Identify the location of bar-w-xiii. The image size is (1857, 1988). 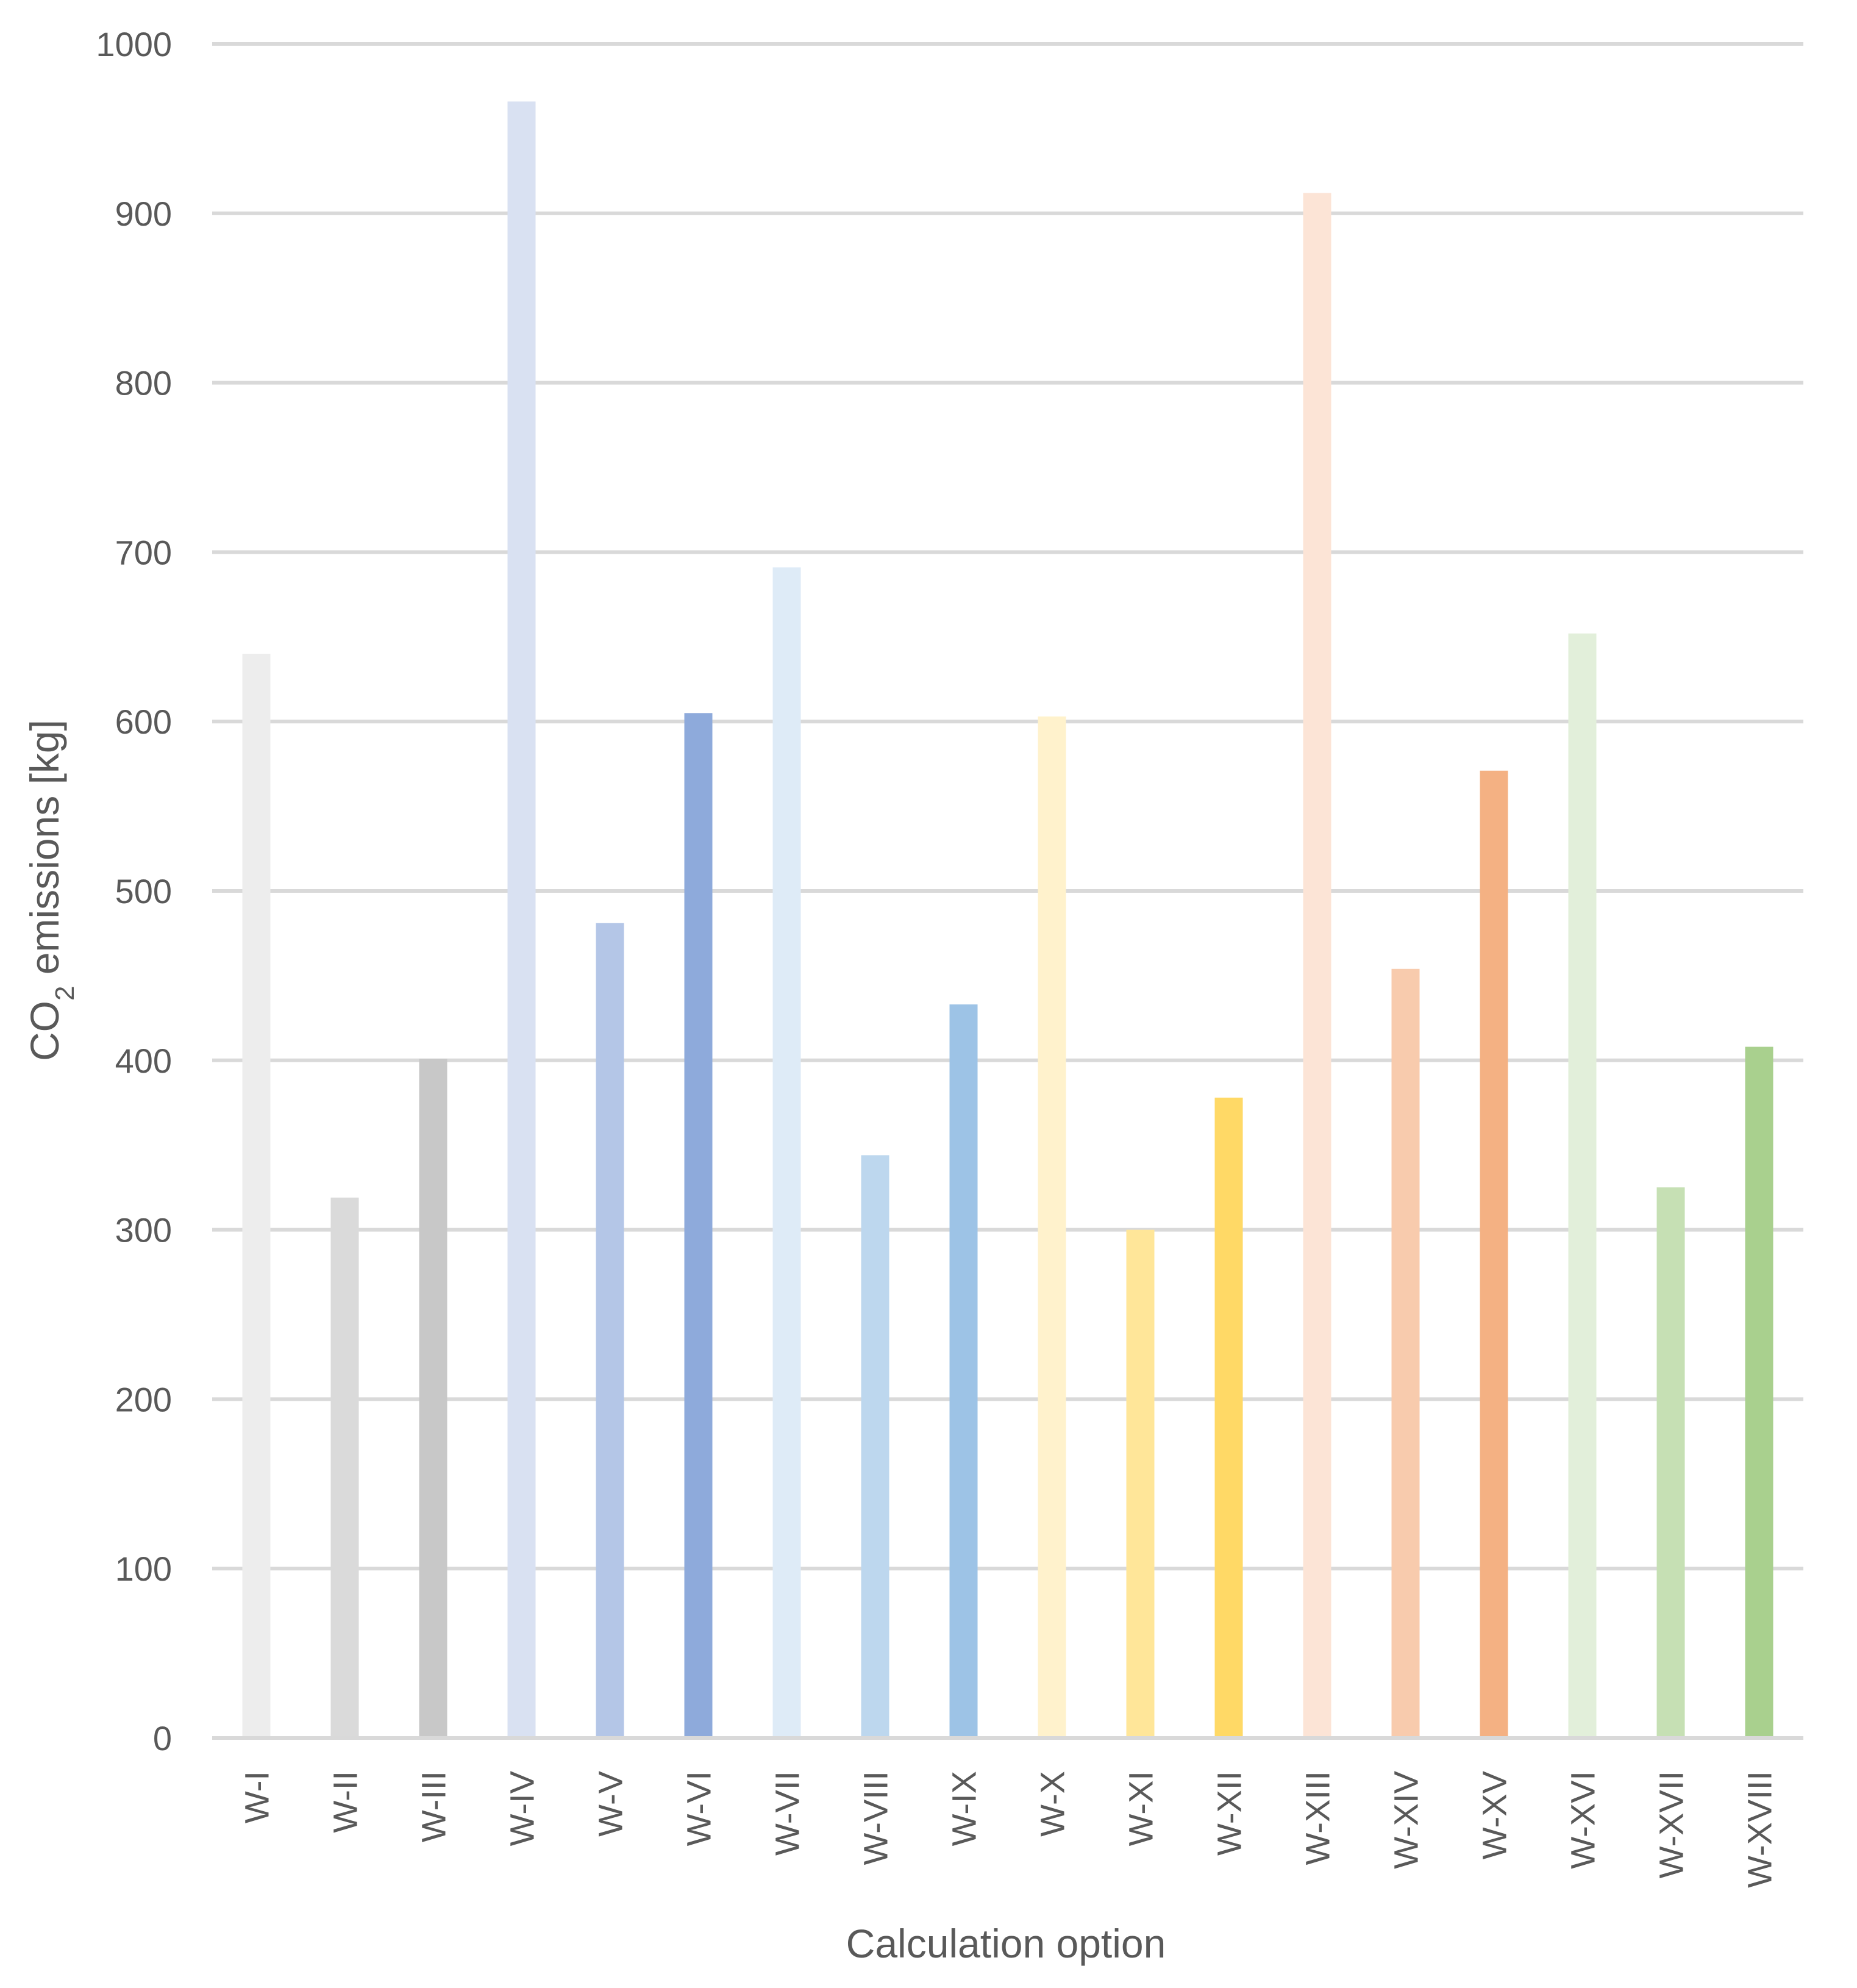
(1317, 966).